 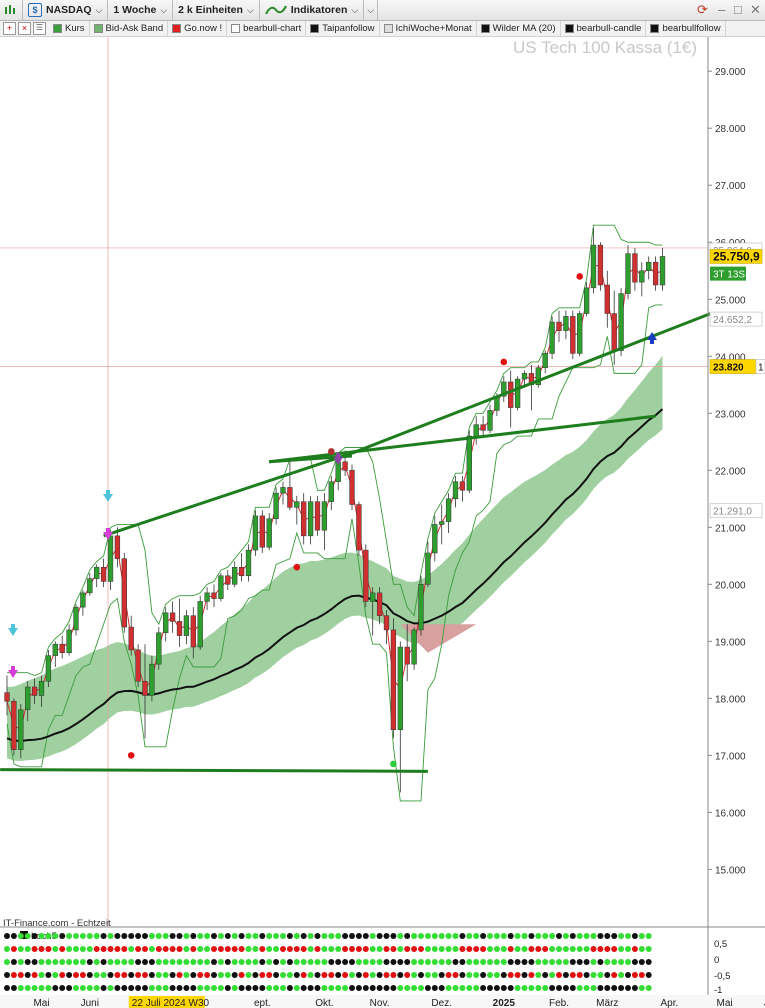 I want to click on minimize-icon: –, so click(x=722, y=9).